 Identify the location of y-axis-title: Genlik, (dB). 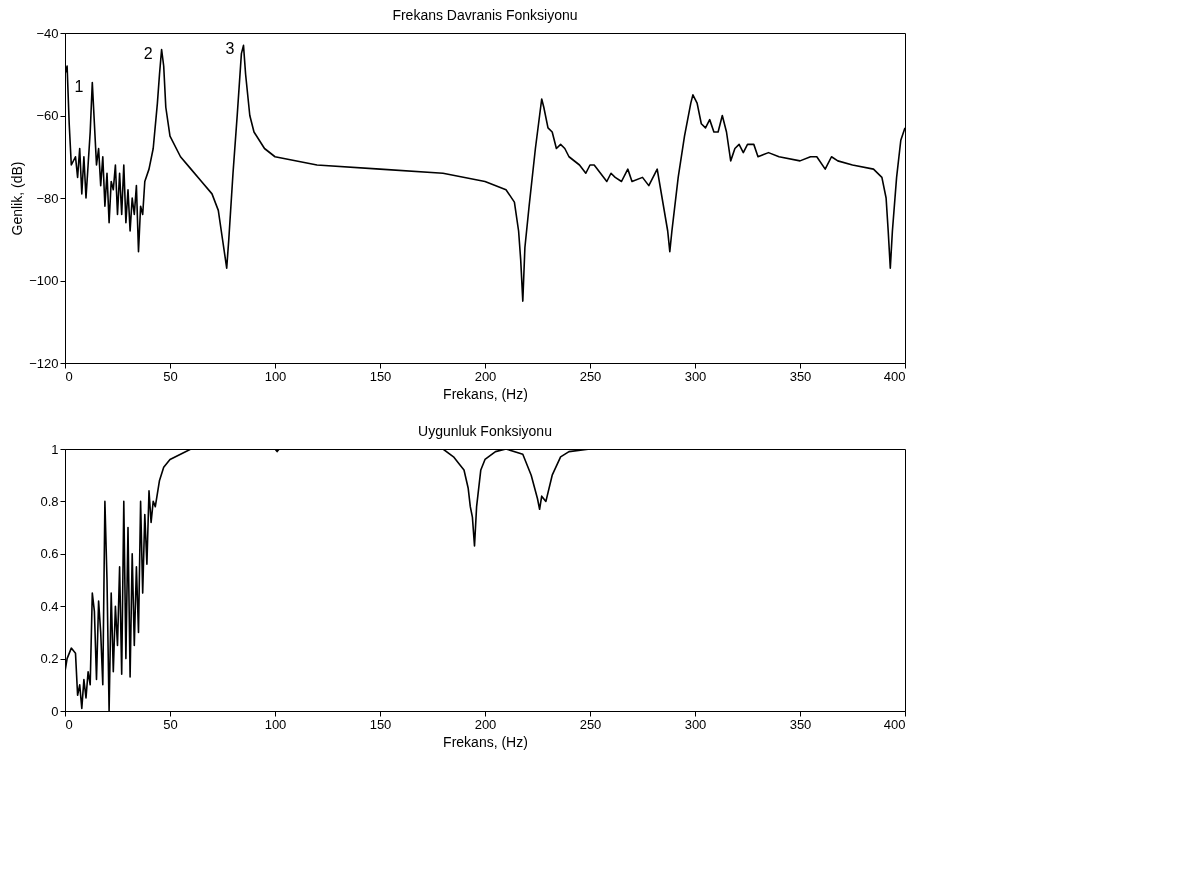
(17, 198).